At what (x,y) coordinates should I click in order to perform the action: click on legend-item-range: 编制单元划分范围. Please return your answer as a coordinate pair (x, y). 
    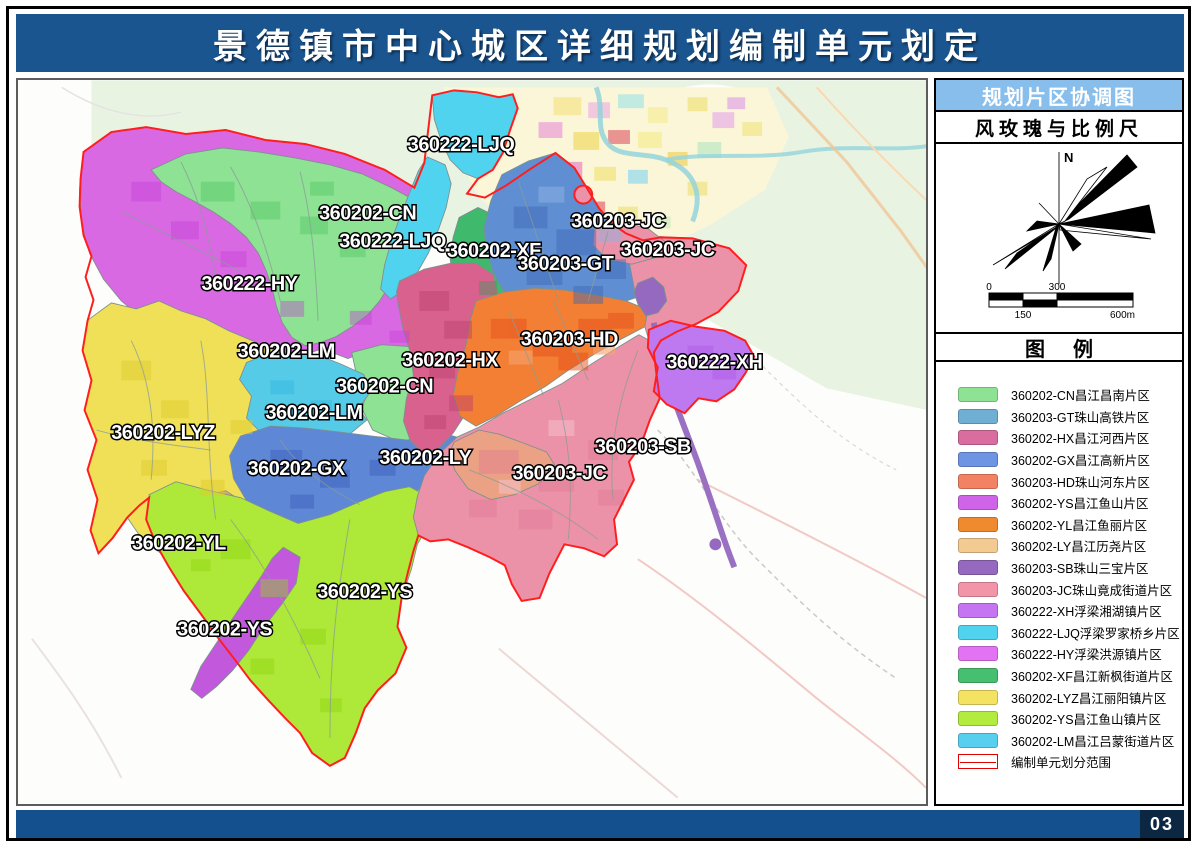
    Looking at the image, I should click on (1070, 762).